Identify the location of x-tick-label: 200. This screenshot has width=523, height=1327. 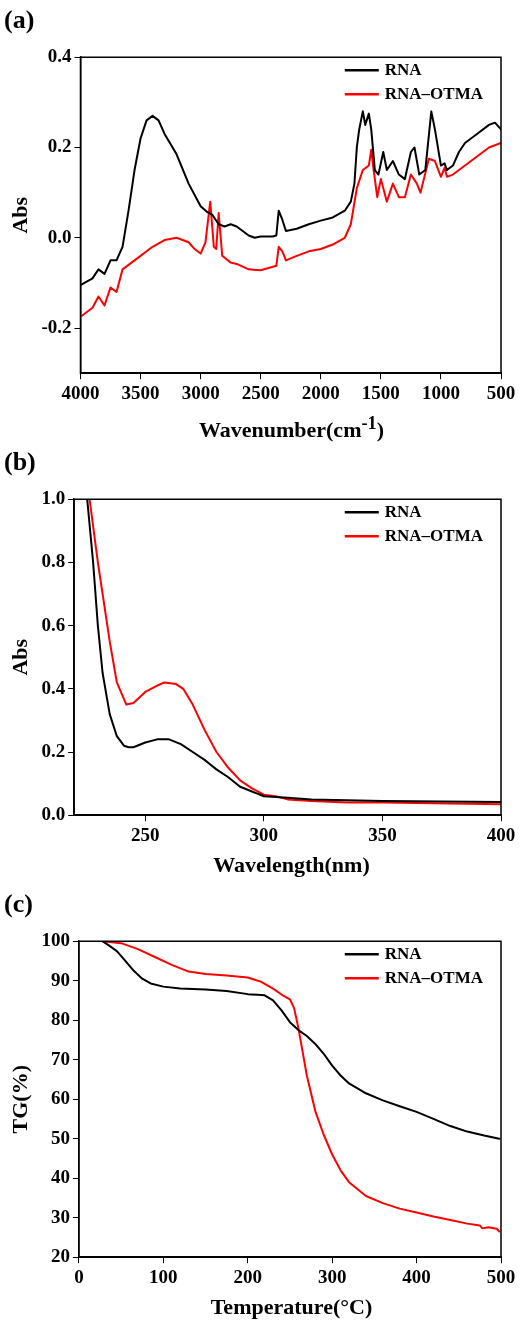
(247, 1276).